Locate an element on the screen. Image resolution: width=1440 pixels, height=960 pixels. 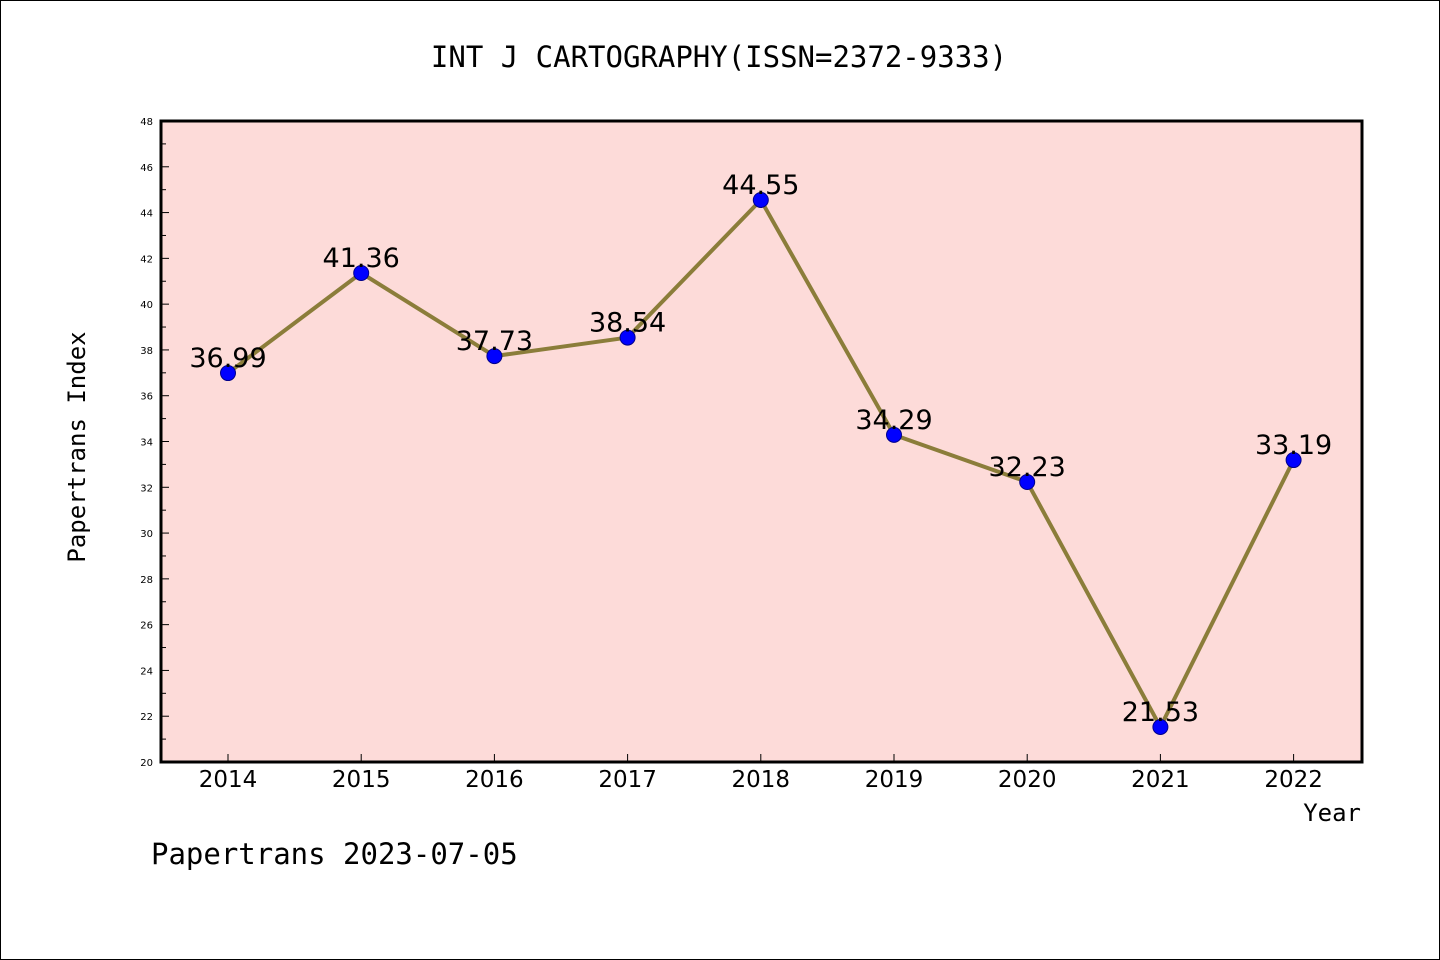
y-tick-label: 44 is located at coordinates (146, 214).